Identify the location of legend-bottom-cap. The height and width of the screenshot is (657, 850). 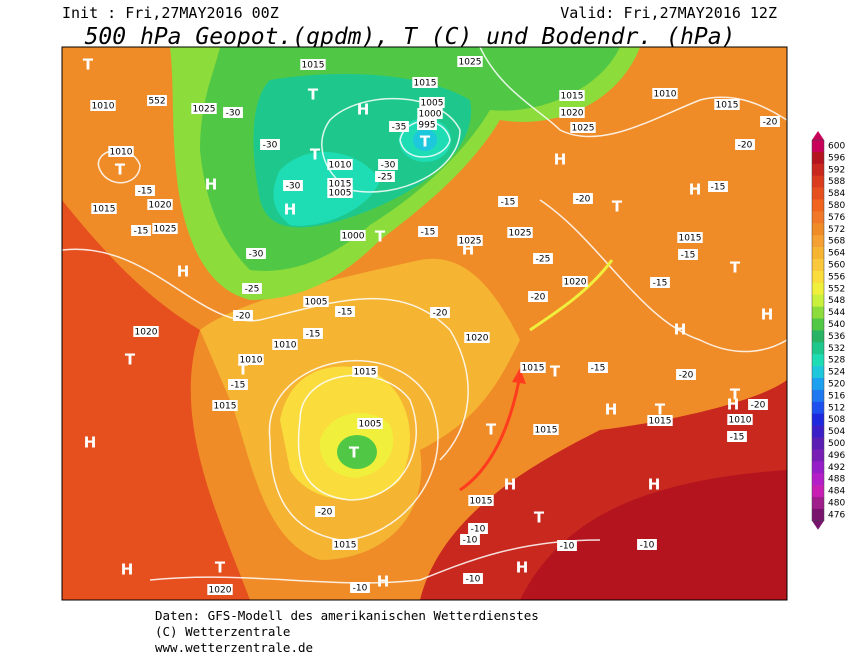
(818, 525).